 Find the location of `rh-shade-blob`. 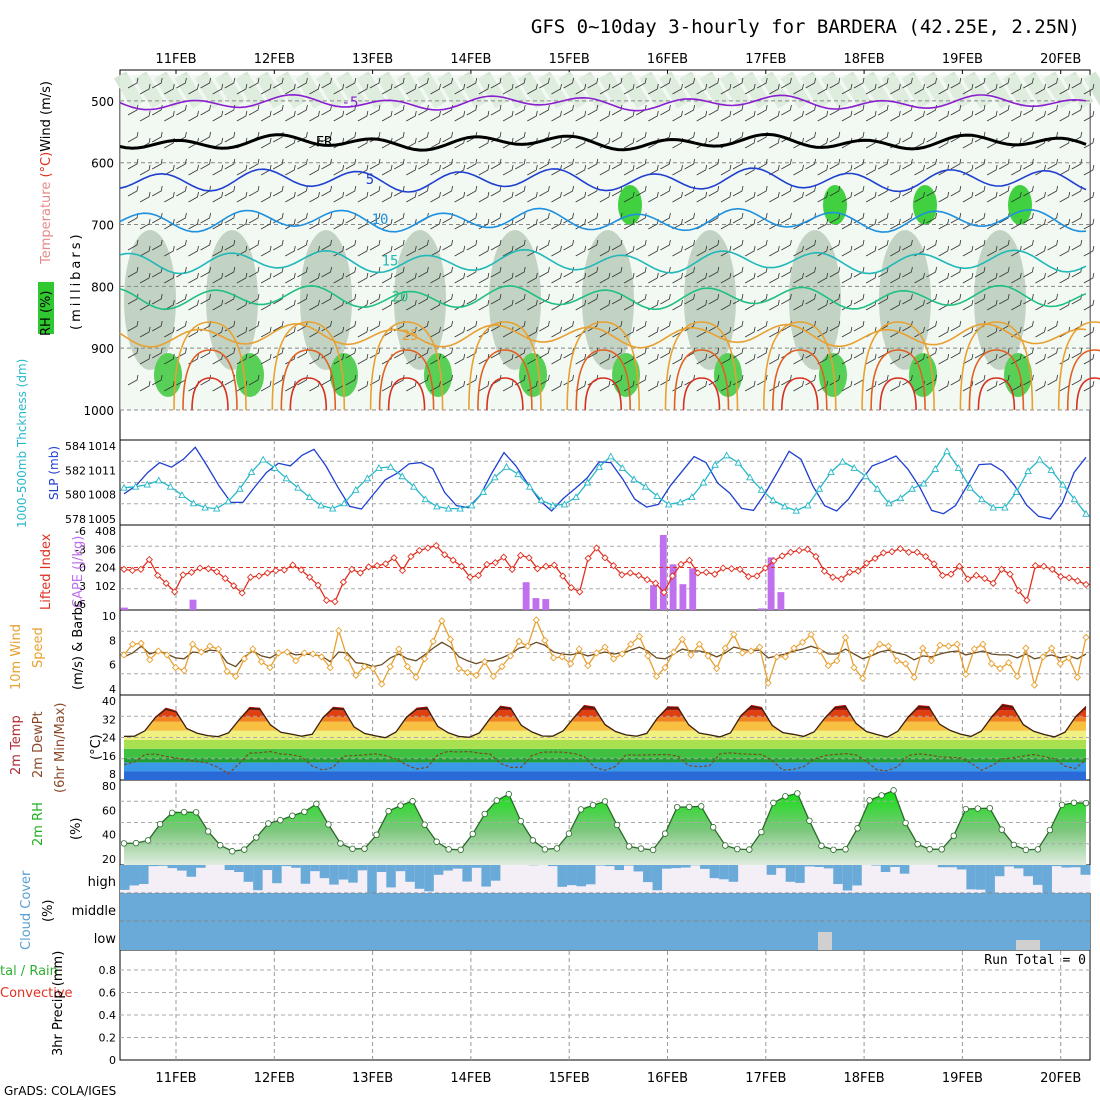

rh-shade-blob is located at coordinates (835, 205).